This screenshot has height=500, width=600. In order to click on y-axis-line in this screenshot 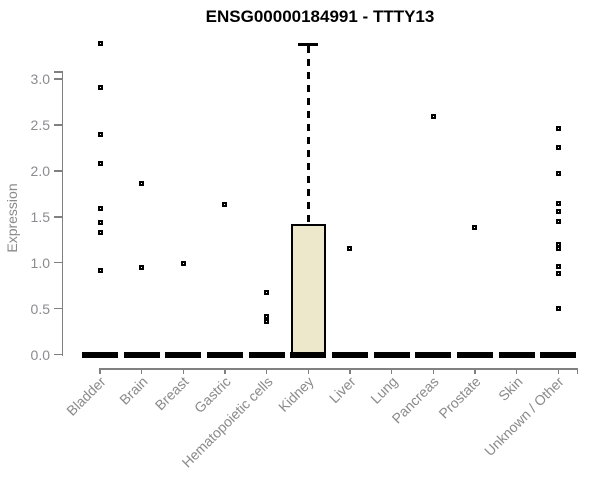, I will do `click(62, 213)`.